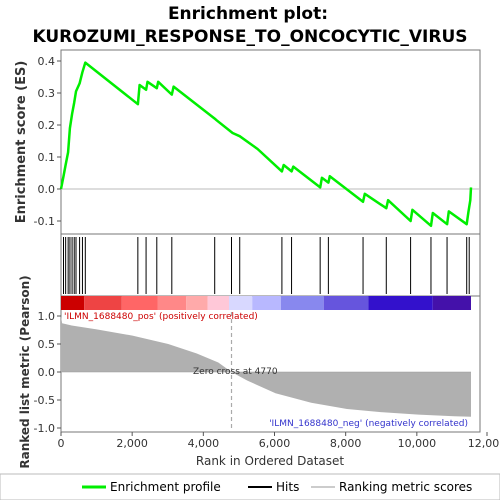  What do you see at coordinates (405, 487) in the screenshot?
I see `legend-label-metric: Ranking metric scores` at bounding box center [405, 487].